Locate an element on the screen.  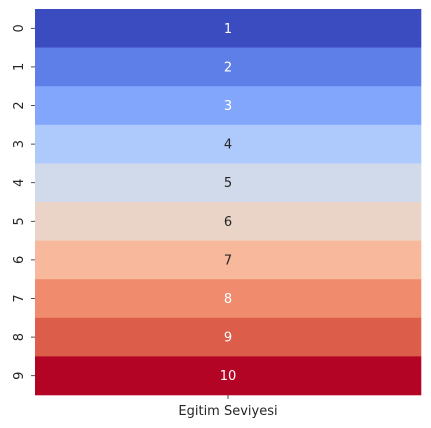
cell-annotation: 4 is located at coordinates (228, 145).